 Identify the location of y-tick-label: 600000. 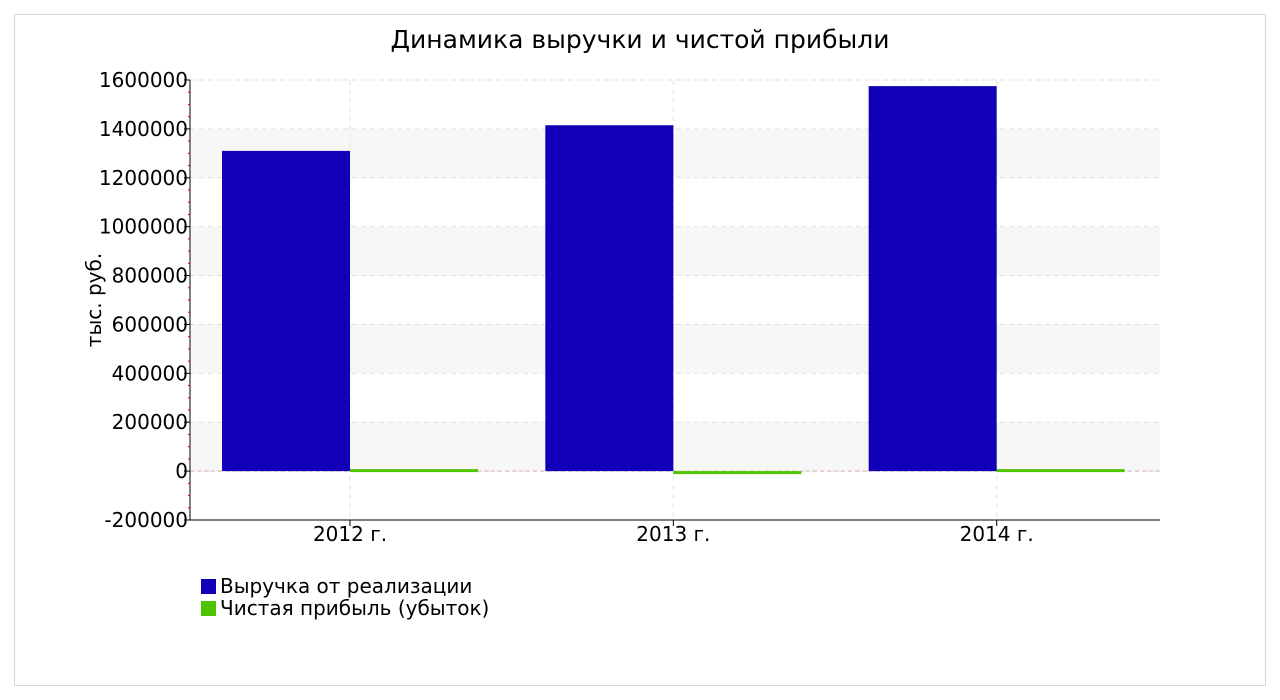
(150, 324).